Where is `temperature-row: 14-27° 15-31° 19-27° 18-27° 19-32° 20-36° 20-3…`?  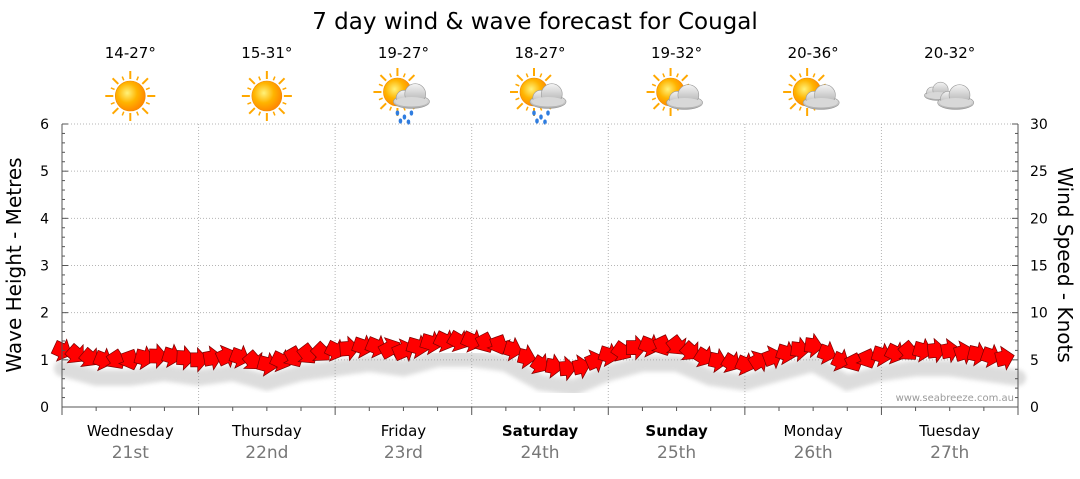
temperature-row: 14-27° 15-31° 19-27° 18-27° 19-32° 20-36° 20-3… is located at coordinates (540, 53).